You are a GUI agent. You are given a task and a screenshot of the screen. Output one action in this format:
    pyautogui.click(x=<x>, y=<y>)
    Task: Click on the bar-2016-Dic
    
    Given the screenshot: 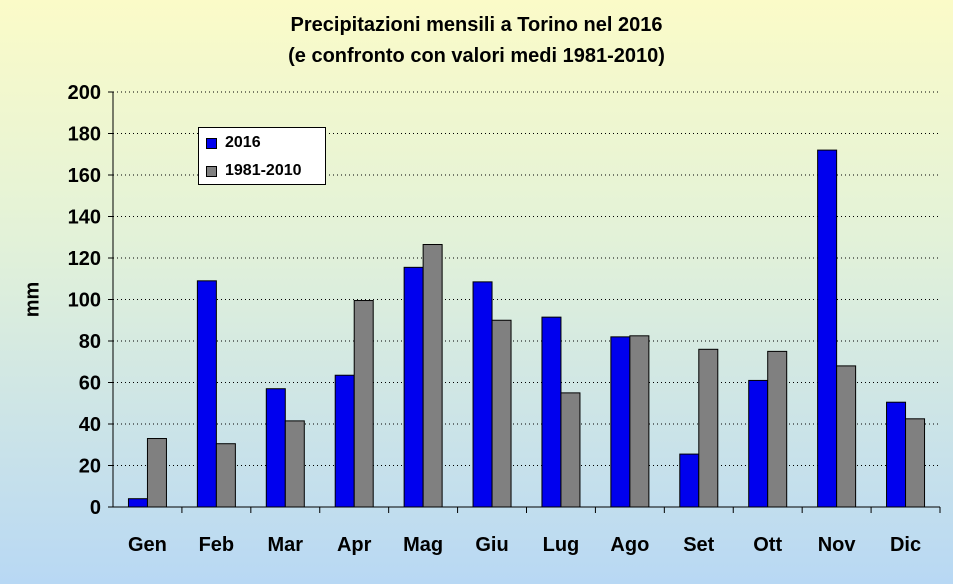 What is the action you would take?
    pyautogui.click(x=896, y=454)
    